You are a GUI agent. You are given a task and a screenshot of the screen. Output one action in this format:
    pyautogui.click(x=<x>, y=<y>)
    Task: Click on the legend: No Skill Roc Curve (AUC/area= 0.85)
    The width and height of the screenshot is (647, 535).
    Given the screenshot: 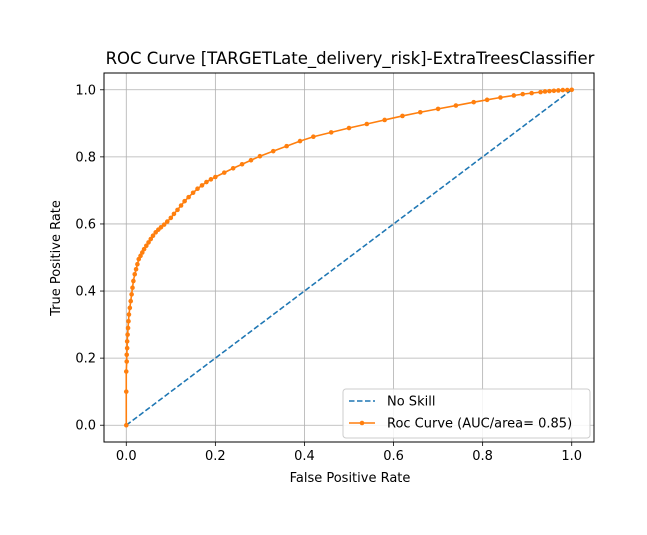 What is the action you would take?
    pyautogui.click(x=466, y=413)
    